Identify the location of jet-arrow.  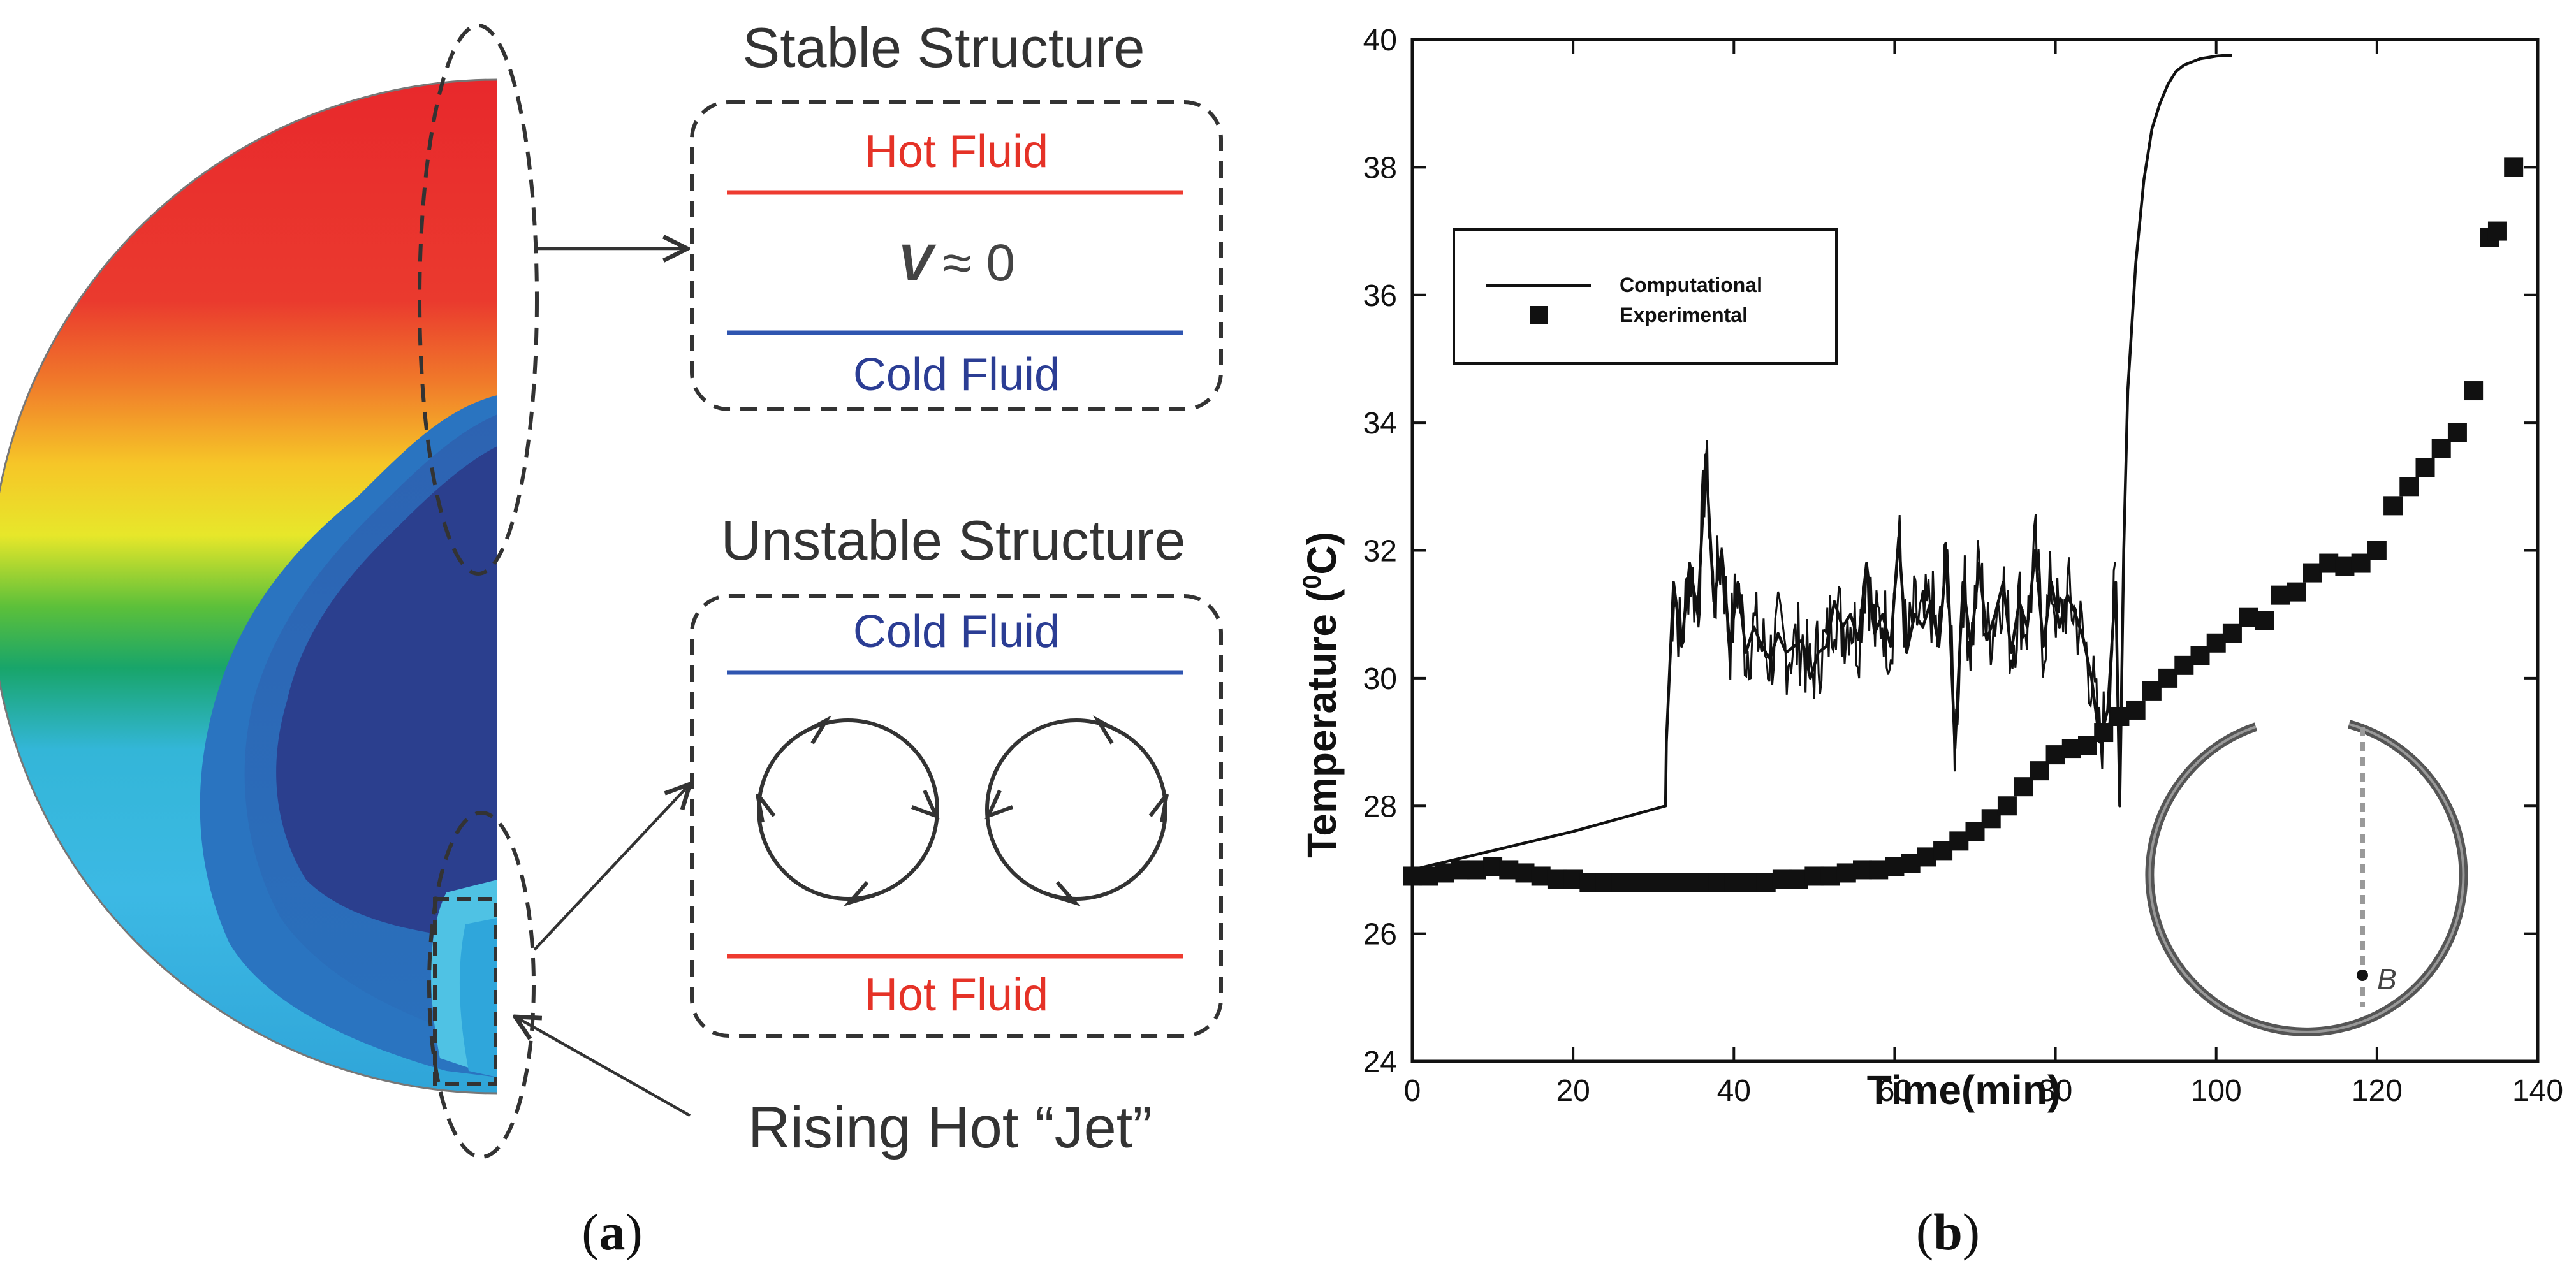
(603, 1067).